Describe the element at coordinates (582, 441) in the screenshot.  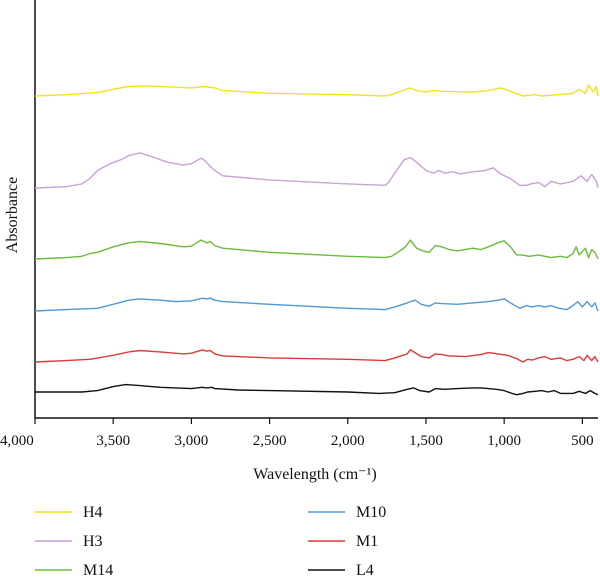
I see `x-tick-label: 500` at that location.